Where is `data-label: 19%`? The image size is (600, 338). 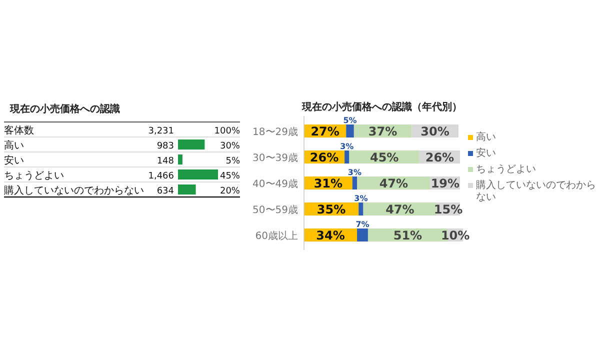
data-label: 19% is located at coordinates (445, 183).